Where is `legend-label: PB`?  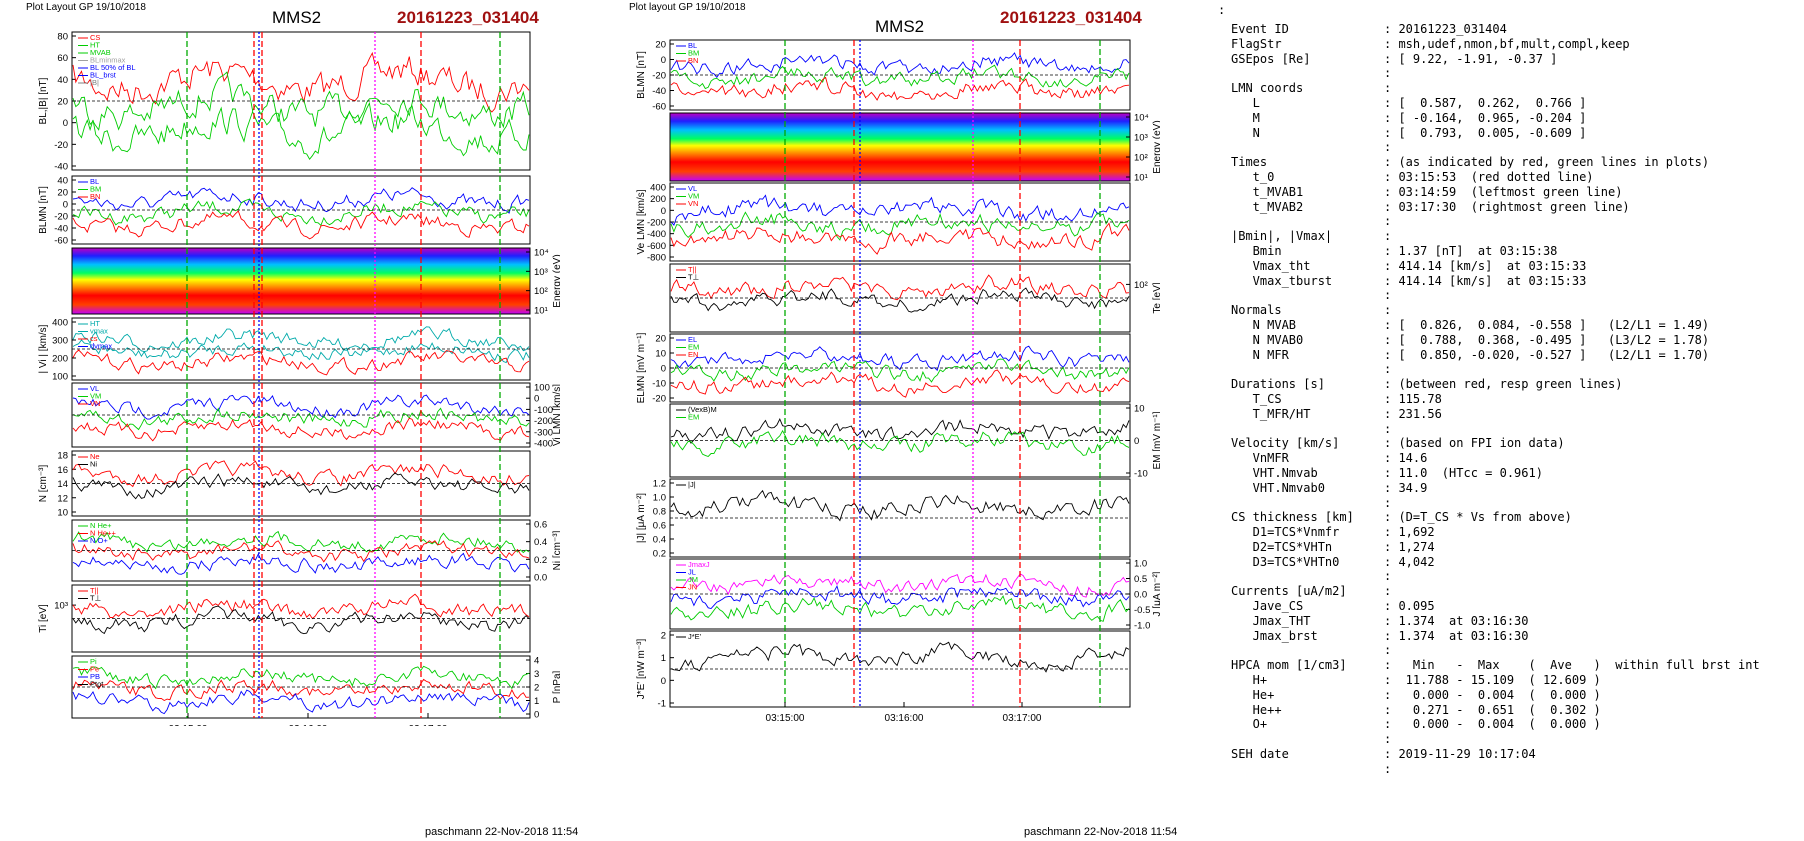
legend-label: PB is located at coordinates (95, 676).